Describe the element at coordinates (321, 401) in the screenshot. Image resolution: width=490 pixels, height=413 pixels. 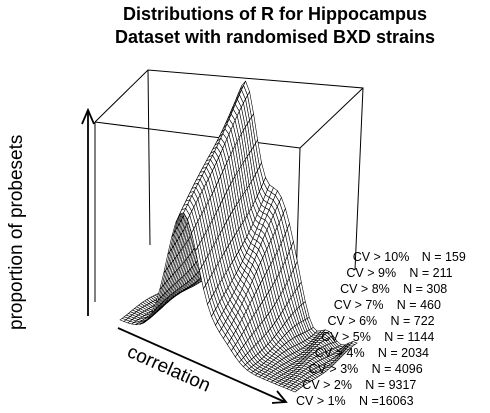
I see `cv-label-1: CV > 1%` at that location.